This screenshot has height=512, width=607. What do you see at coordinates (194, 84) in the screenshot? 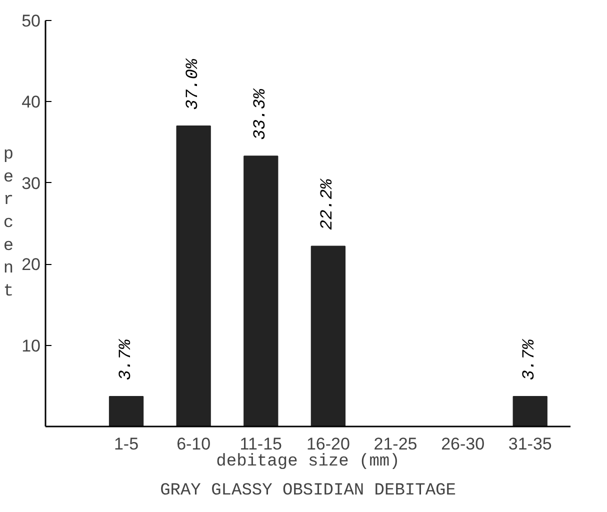
I see `data-label: 37.0%` at bounding box center [194, 84].